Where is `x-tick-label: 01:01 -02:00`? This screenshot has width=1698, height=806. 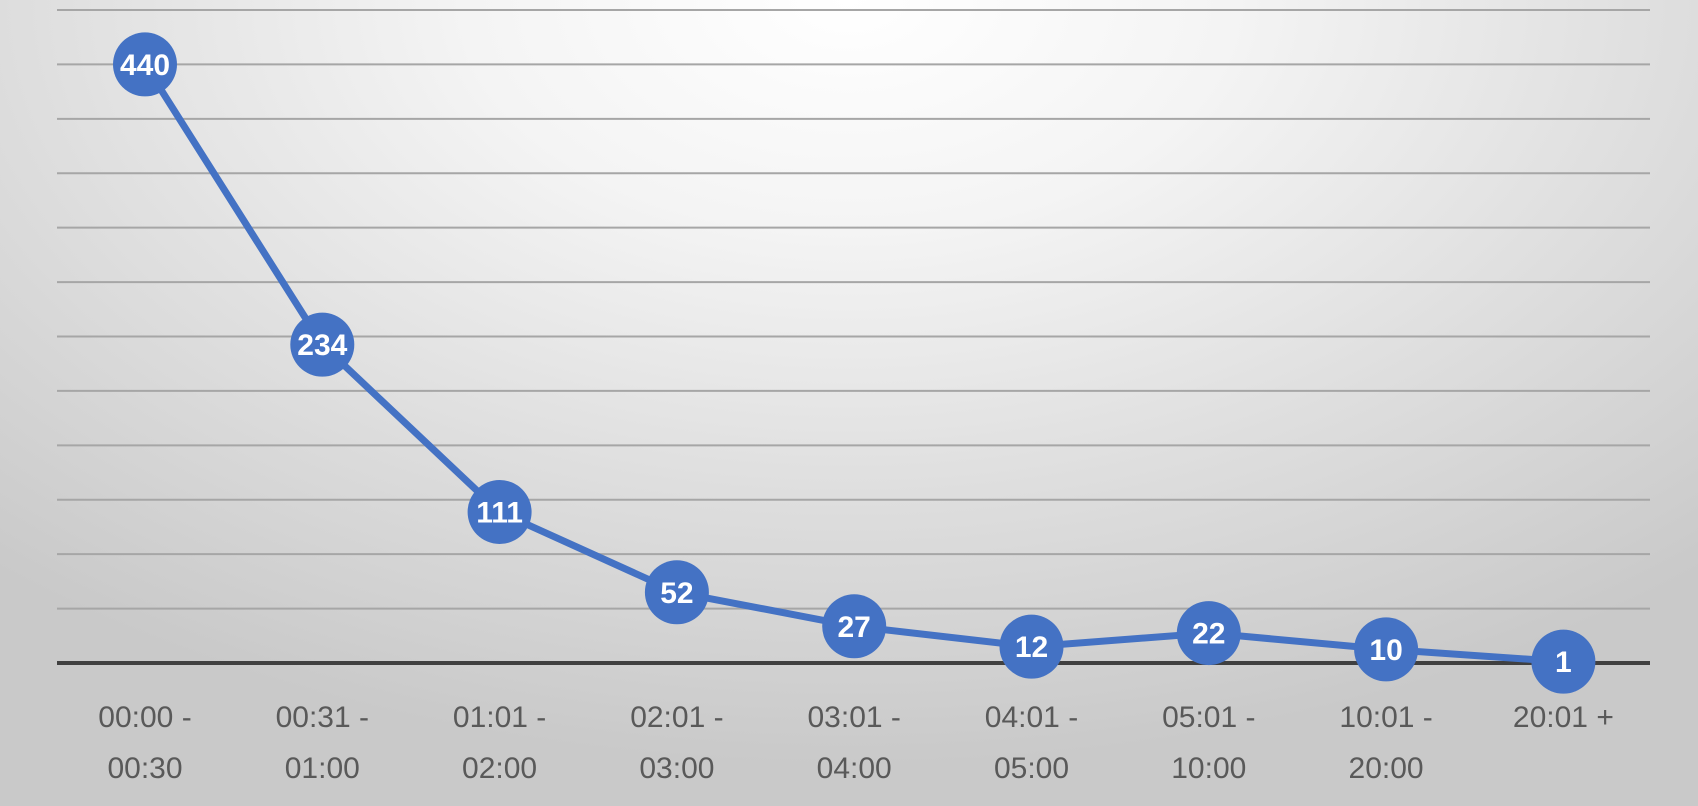
x-tick-label: 01:01 -02:00 is located at coordinates (499, 743).